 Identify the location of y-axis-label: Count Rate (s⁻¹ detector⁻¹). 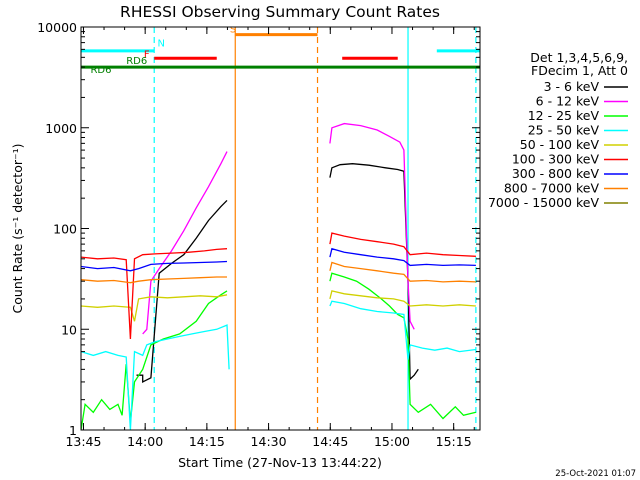
(17, 229).